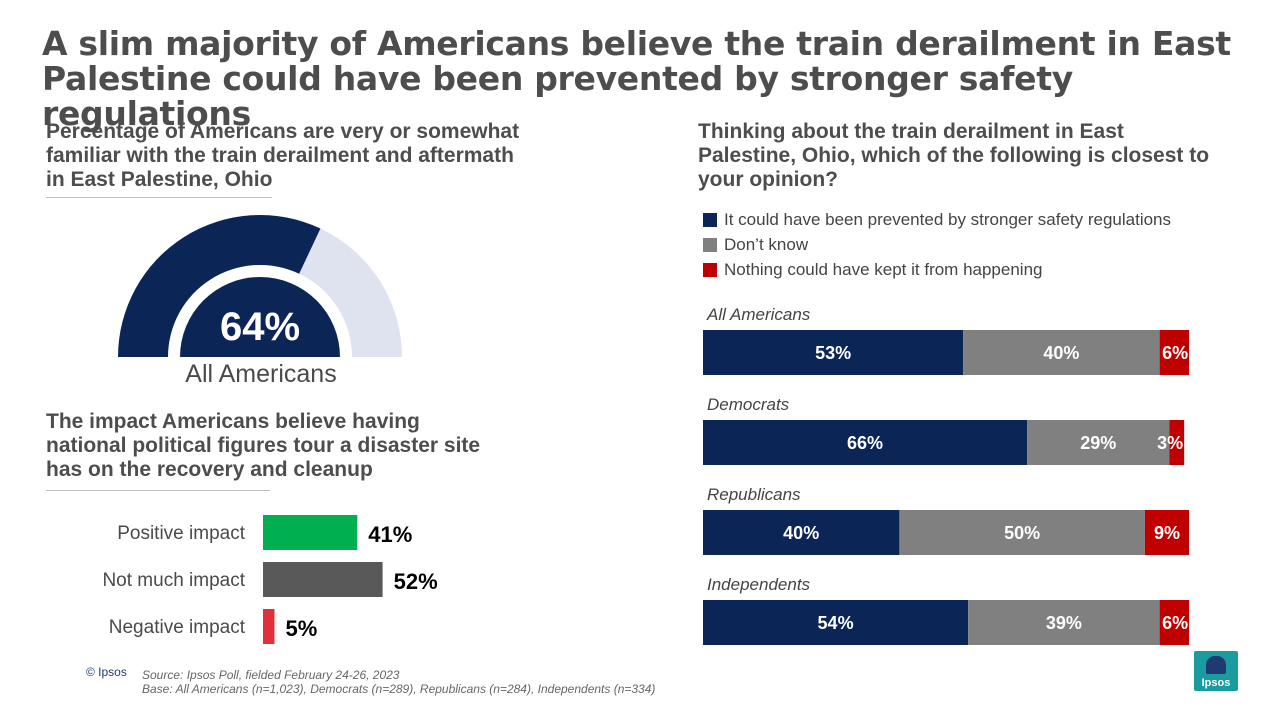 This screenshot has width=1280, height=720. What do you see at coordinates (766, 244) in the screenshot?
I see `legend-label-dont-know: Don’t know` at bounding box center [766, 244].